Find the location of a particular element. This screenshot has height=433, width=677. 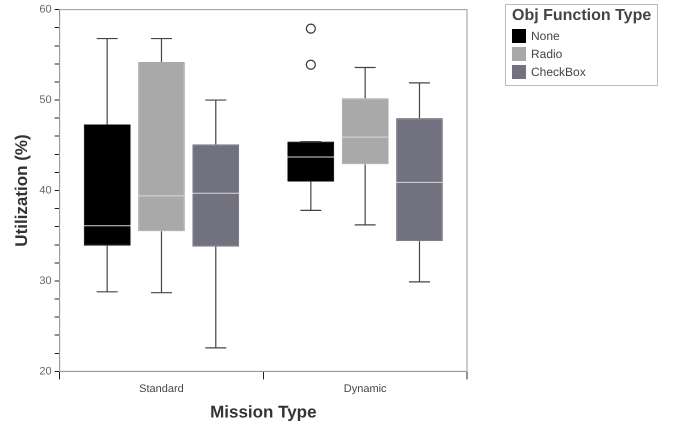

y-tick-label: 60 is located at coordinates (45, 10).